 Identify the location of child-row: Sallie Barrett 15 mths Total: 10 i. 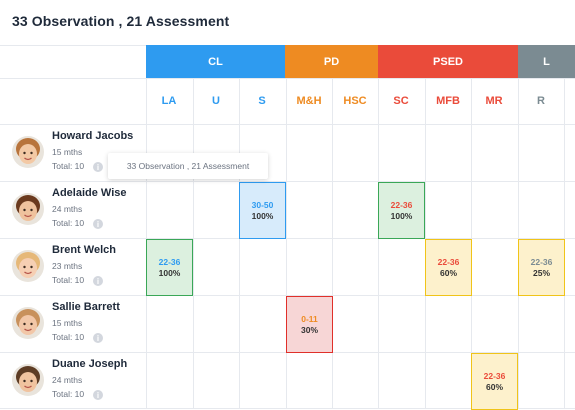
(73, 323).